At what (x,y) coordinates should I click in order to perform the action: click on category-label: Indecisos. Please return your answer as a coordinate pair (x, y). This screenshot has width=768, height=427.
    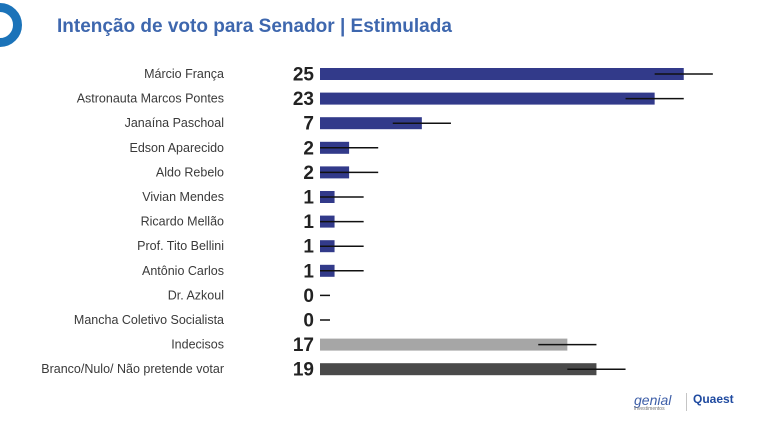
    Looking at the image, I should click on (197, 345).